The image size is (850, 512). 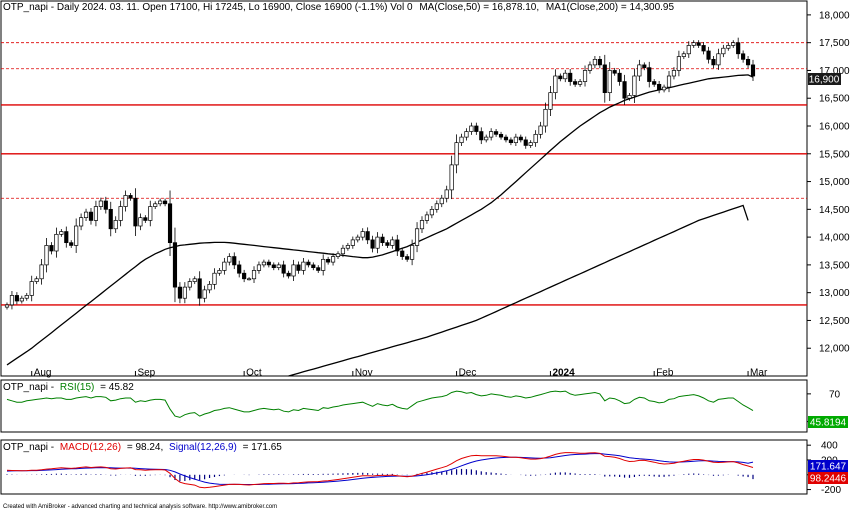 I want to click on rsi-last-value-box, so click(x=828, y=422).